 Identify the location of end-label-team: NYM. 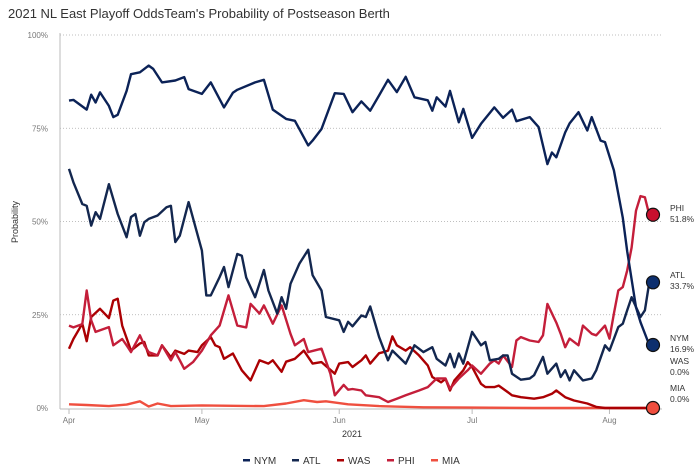
(679, 338).